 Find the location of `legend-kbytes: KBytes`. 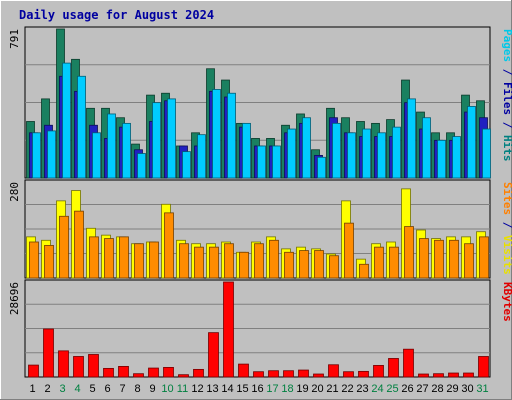

legend-kbytes: KBytes is located at coordinates (506, 302).